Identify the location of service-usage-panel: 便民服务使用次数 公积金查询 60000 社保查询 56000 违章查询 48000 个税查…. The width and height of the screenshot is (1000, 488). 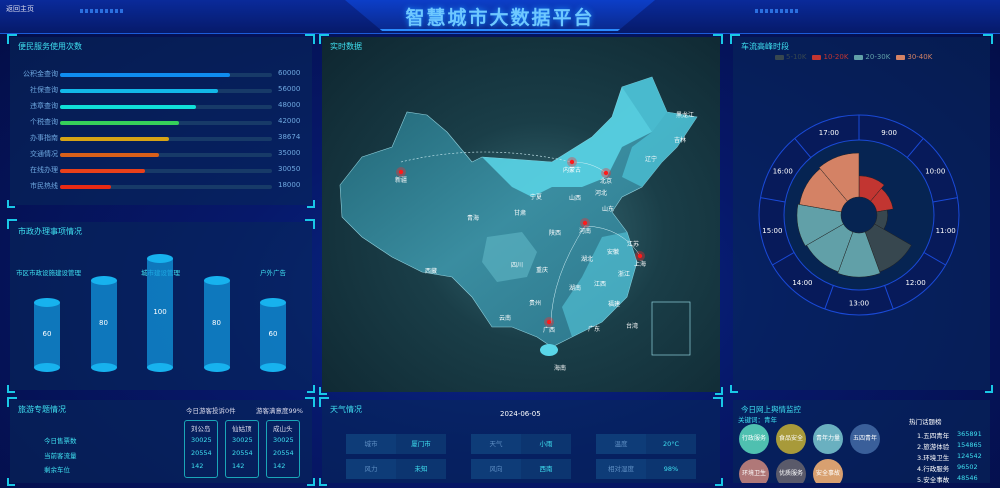
(161, 121).